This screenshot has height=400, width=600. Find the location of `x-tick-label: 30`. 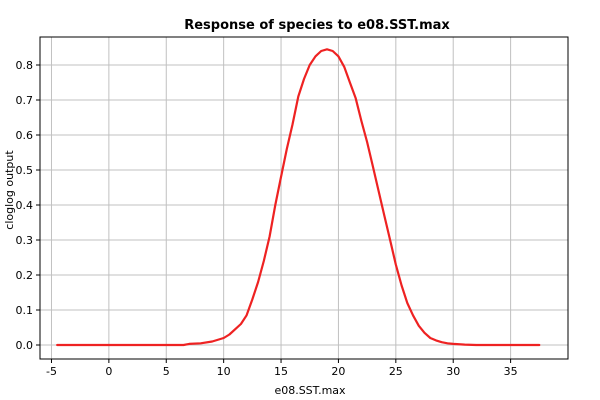

x-tick-label: 30 is located at coordinates (453, 371).